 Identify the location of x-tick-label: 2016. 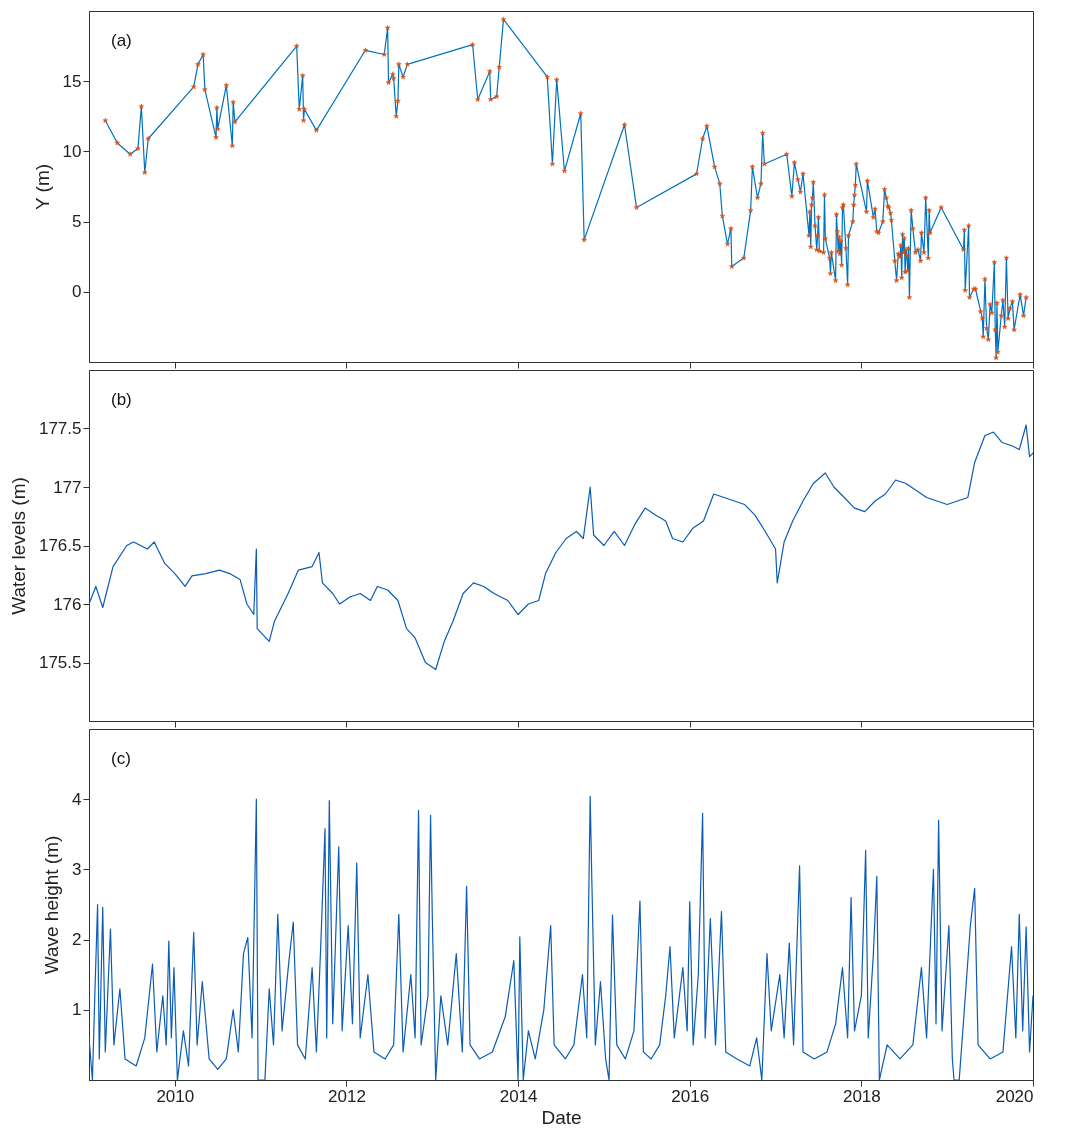
(690, 1096).